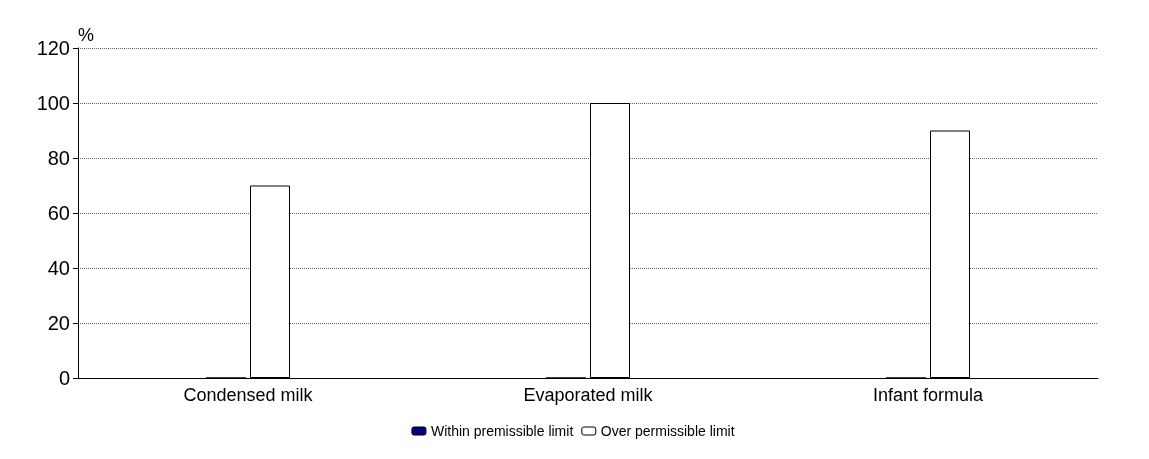 This screenshot has width=1149, height=459. I want to click on legend-label: Over permissible limit, so click(667, 431).